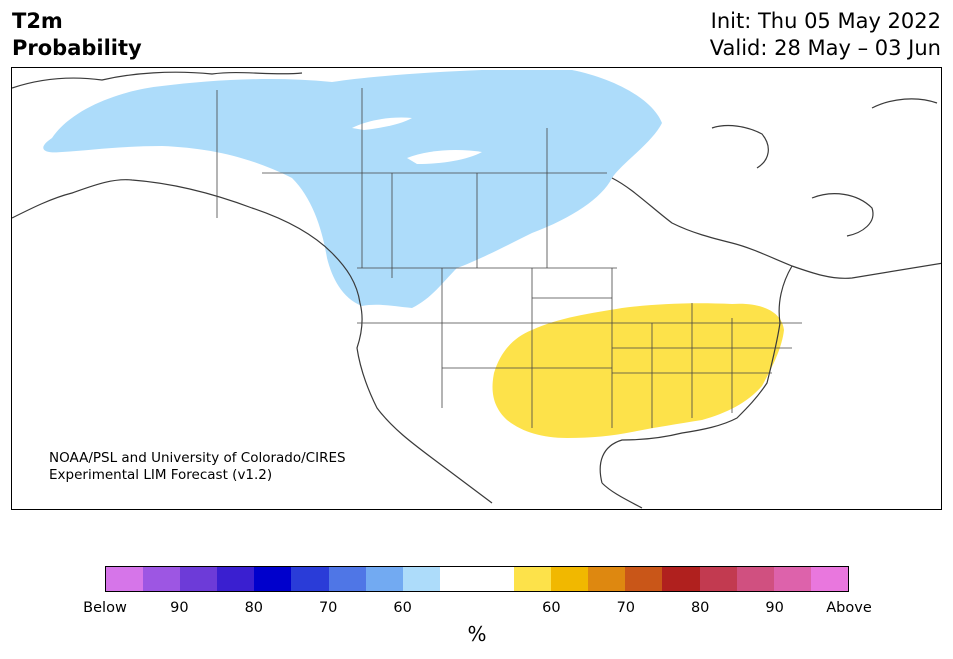  Describe the element at coordinates (849, 608) in the screenshot. I see `colorbar-tick-label: Above` at that location.